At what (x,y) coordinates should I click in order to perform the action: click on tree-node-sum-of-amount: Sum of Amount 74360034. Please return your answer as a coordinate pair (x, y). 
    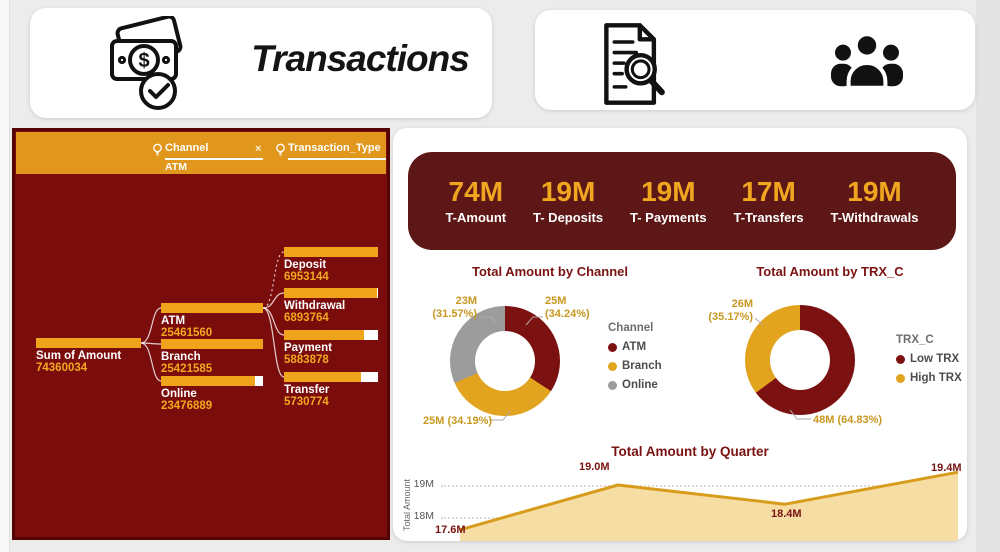
    Looking at the image, I should click on (88, 356).